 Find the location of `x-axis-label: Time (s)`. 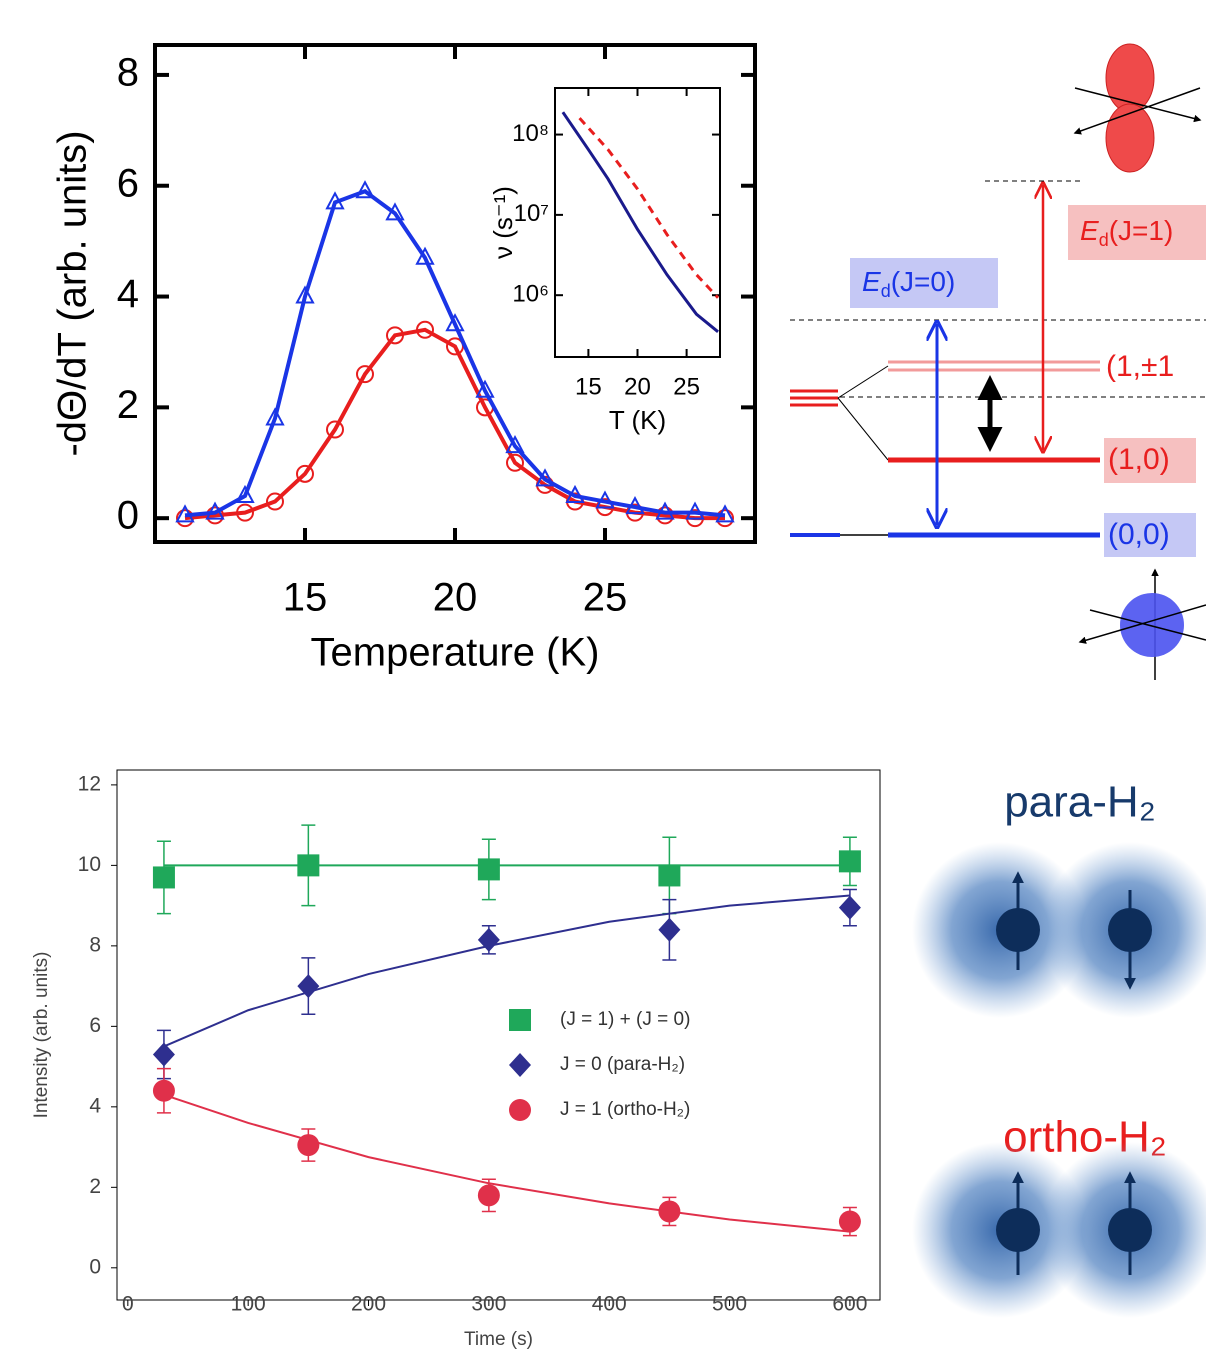

x-axis-label: Time (s) is located at coordinates (498, 1339).